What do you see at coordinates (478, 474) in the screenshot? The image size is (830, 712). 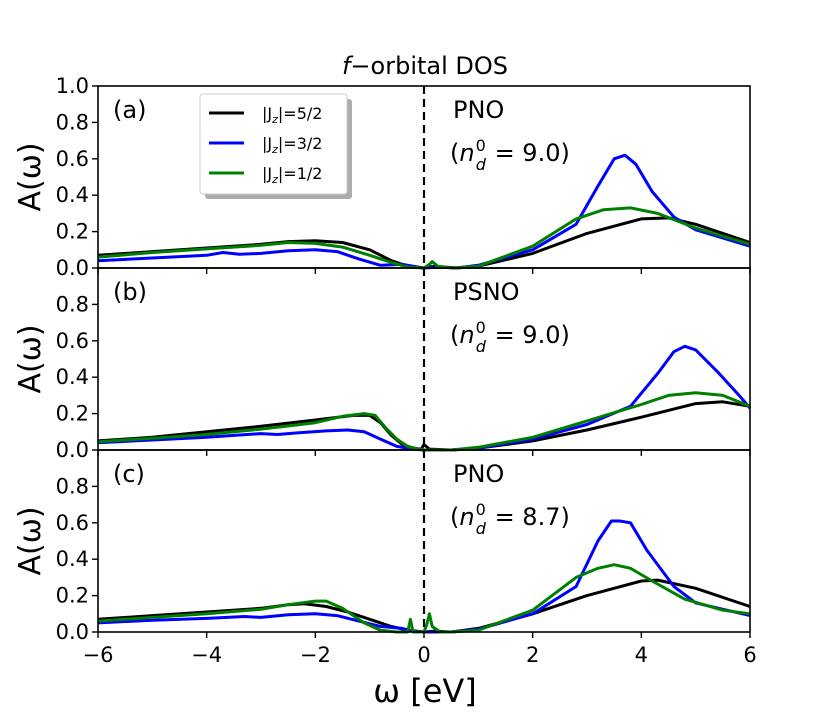 I see `panel-3-material: PNO` at bounding box center [478, 474].